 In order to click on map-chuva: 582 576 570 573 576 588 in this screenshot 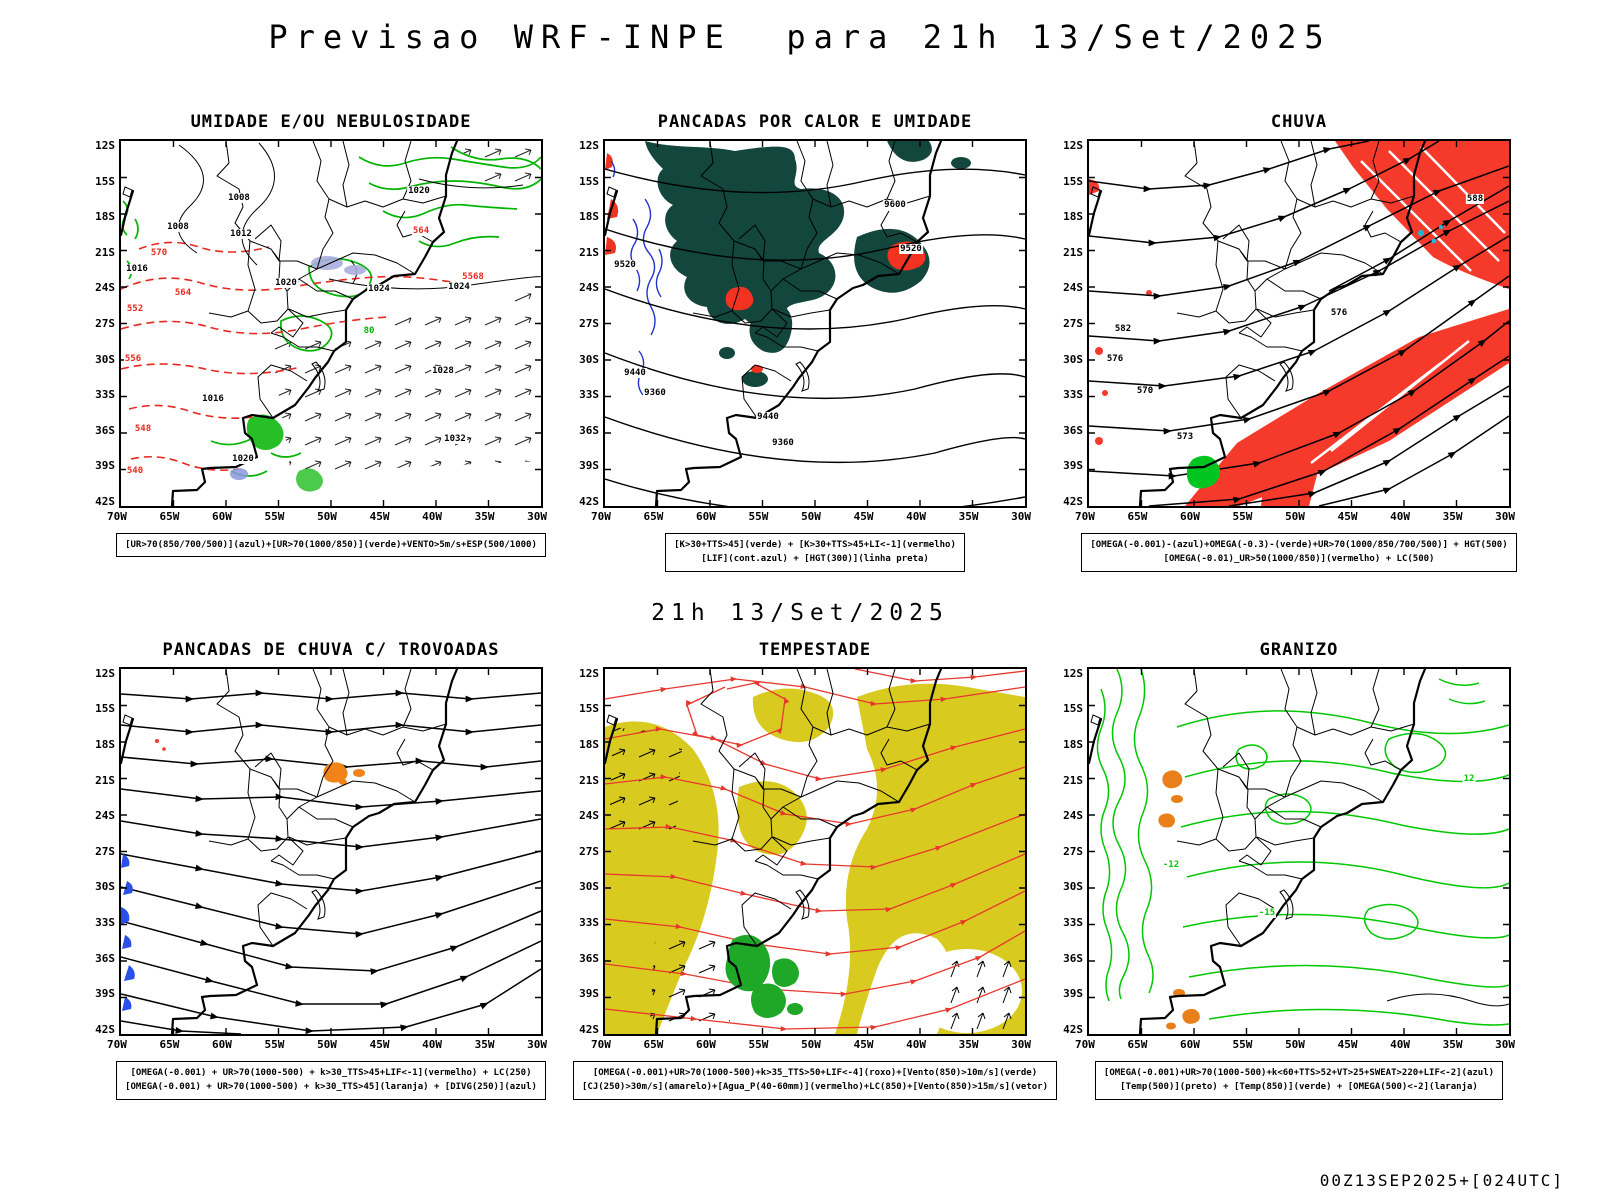, I will do `click(1299, 323)`.